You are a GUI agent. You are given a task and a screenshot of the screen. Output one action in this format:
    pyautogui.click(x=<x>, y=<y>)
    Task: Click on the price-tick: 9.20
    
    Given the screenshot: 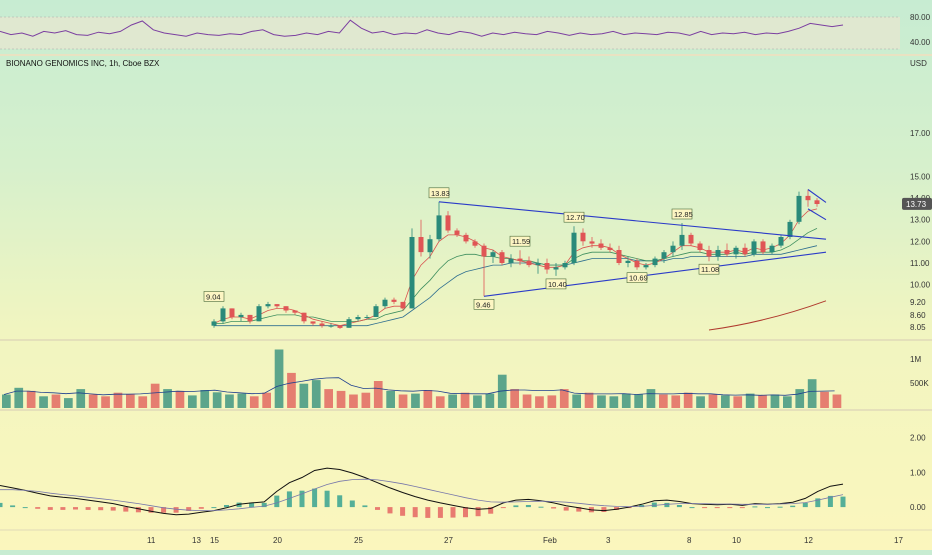 What is the action you would take?
    pyautogui.click(x=918, y=302)
    